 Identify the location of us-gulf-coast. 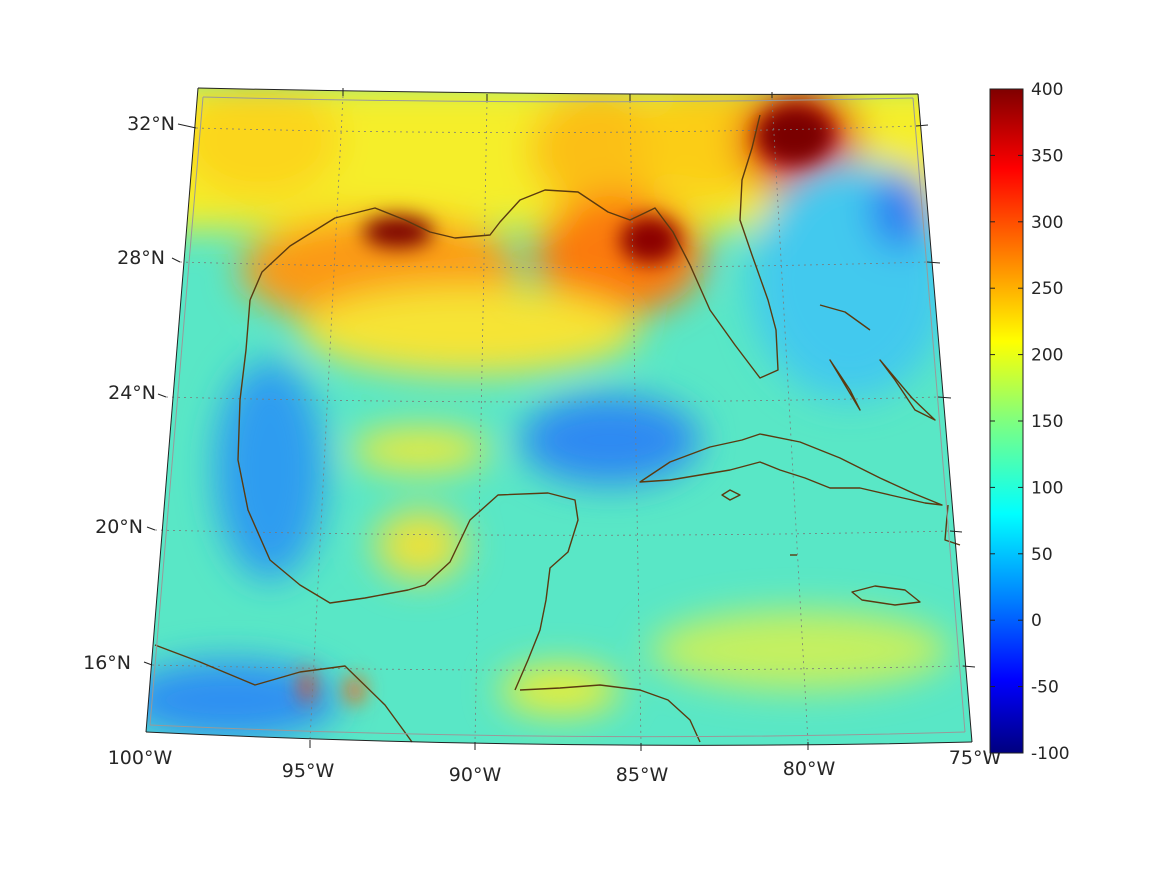
(514, 246).